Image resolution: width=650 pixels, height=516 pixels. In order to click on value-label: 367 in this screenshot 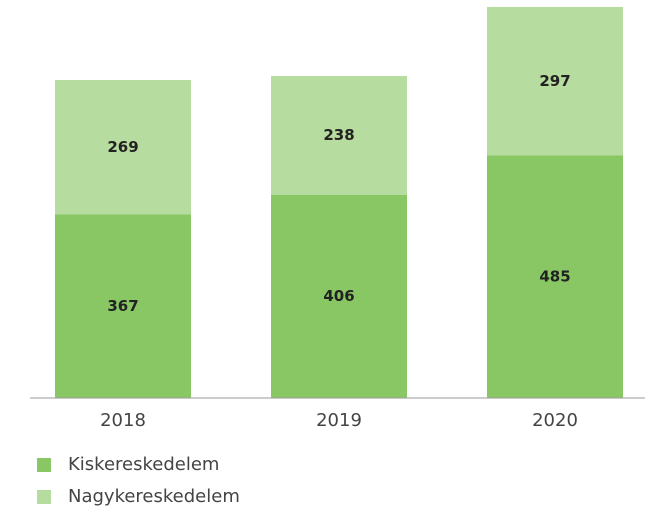, I will do `click(122, 306)`.